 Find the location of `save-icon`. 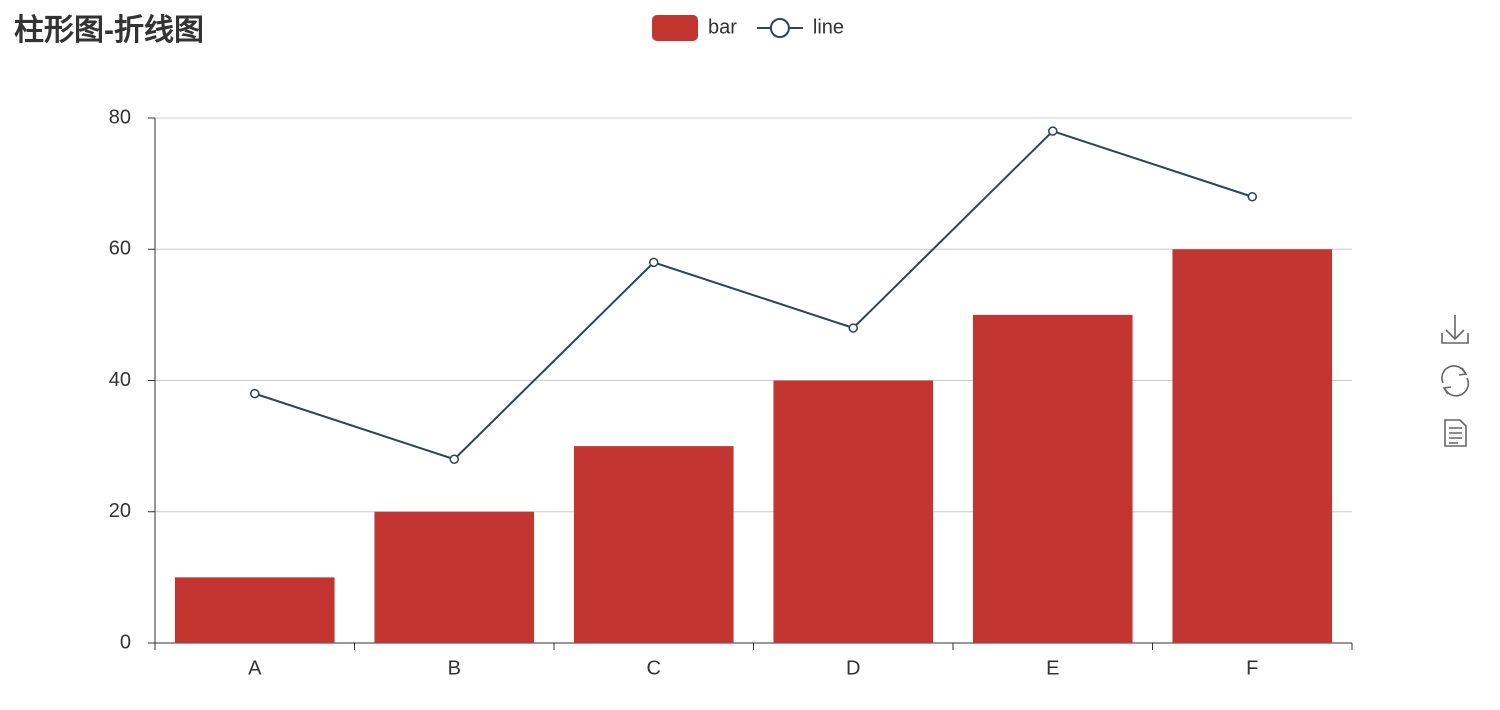

save-icon is located at coordinates (1455, 329).